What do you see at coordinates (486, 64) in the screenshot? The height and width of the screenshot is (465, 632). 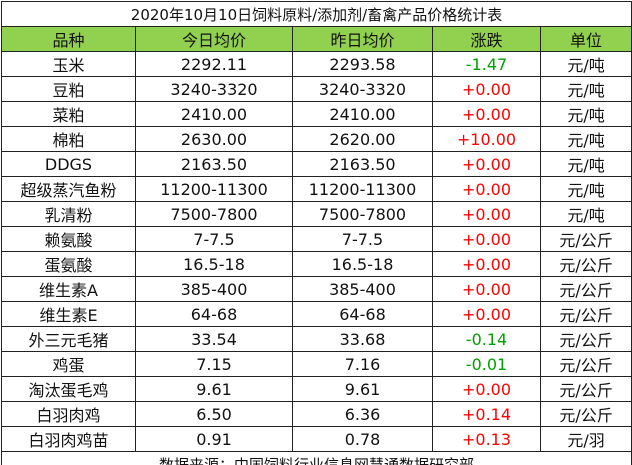 I see `change-cell: -1.47` at bounding box center [486, 64].